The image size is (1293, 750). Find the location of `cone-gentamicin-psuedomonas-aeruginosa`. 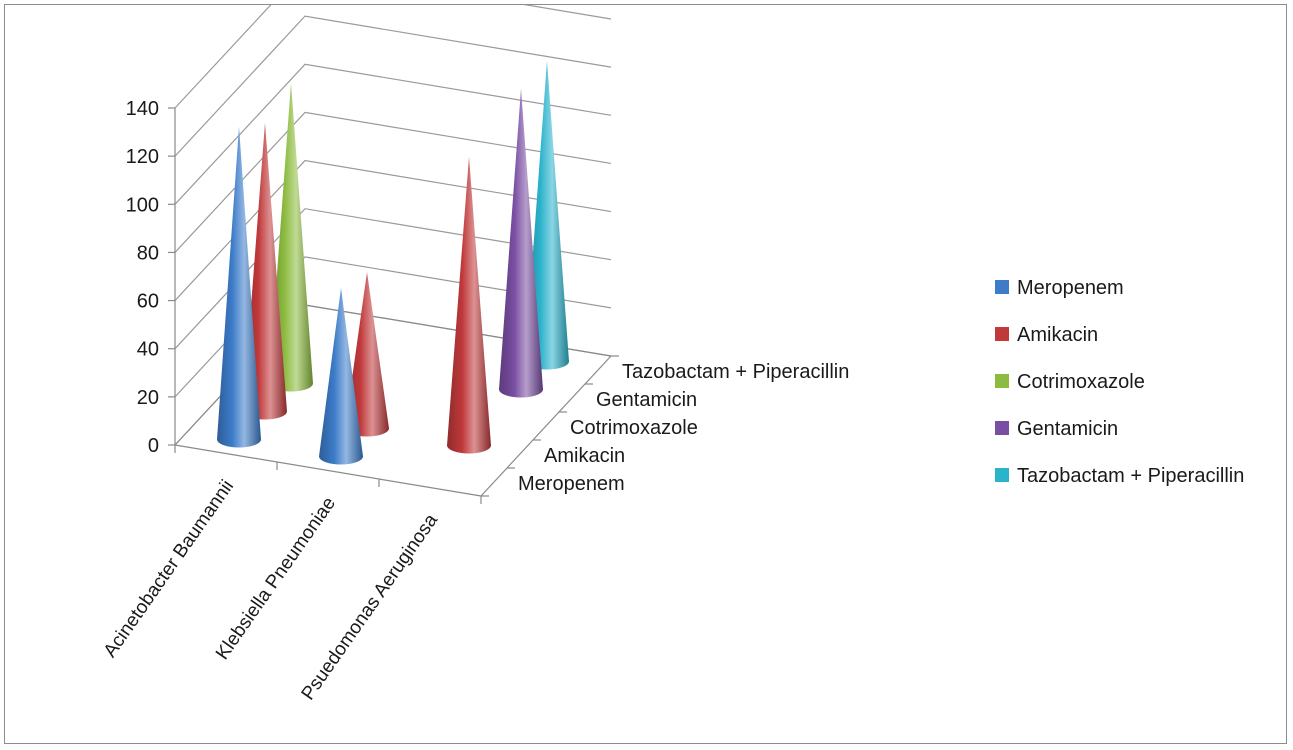

cone-gentamicin-psuedomonas-aeruginosa is located at coordinates (521, 243).